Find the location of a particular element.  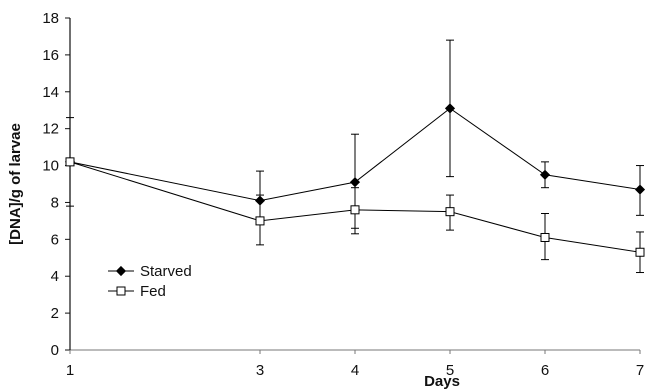

y-tick-label: 4 is located at coordinates (55, 276).